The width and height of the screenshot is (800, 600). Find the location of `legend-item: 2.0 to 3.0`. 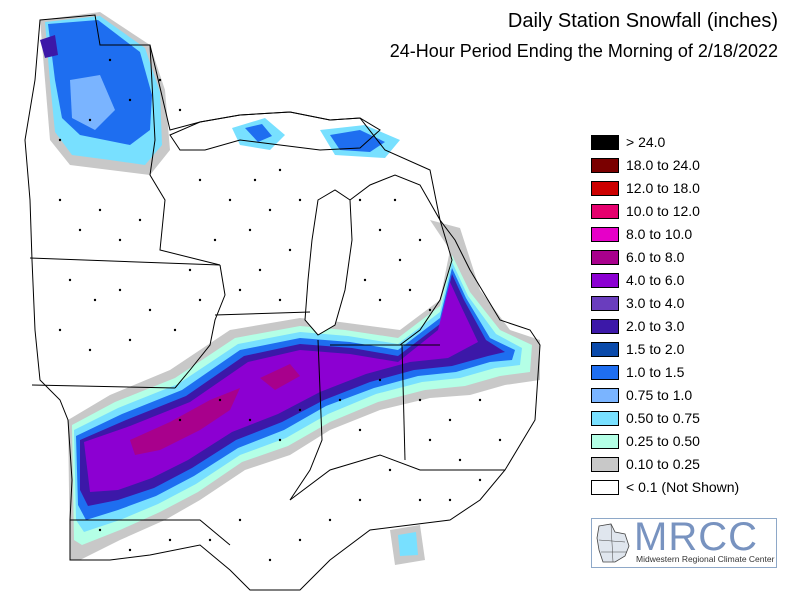

legend-item: 2.0 to 3.0 is located at coordinates (685, 327).